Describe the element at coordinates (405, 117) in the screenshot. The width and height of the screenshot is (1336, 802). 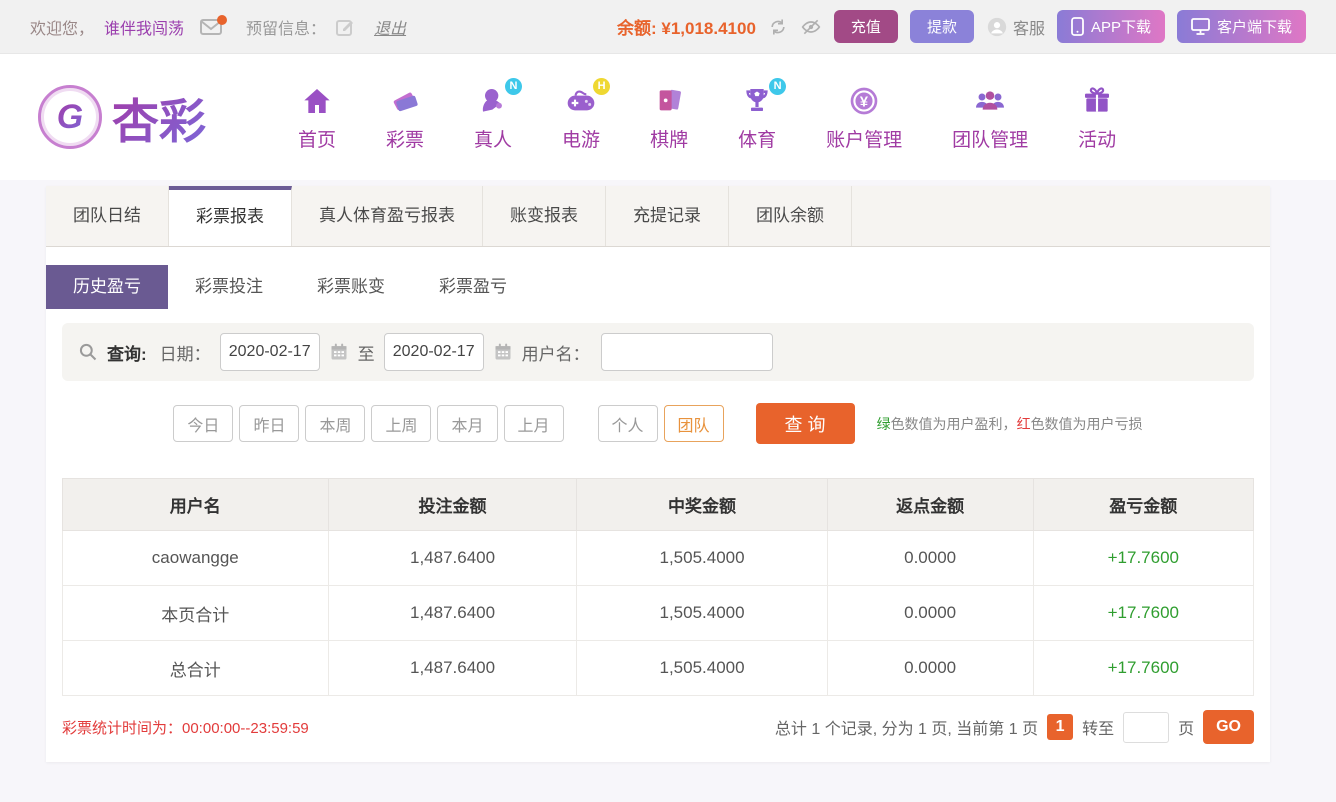
I see `nav-item-lottery: 彩票` at that location.